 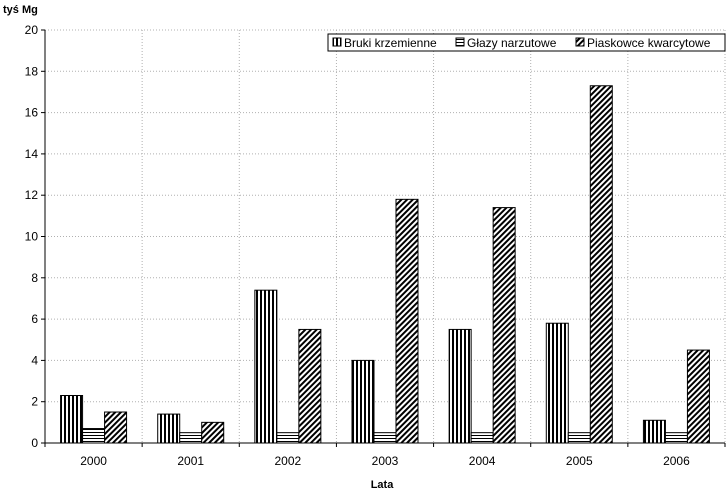 I want to click on y-tick-label: 10, so click(x=32, y=237).